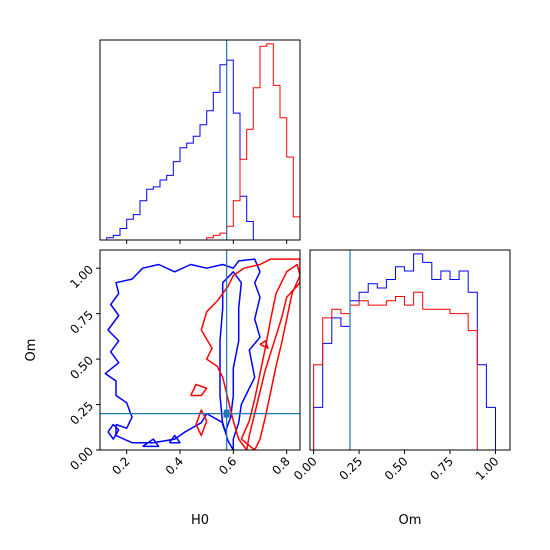  I want to click on contour-ytick-label-2: 0.50, so click(81, 367).